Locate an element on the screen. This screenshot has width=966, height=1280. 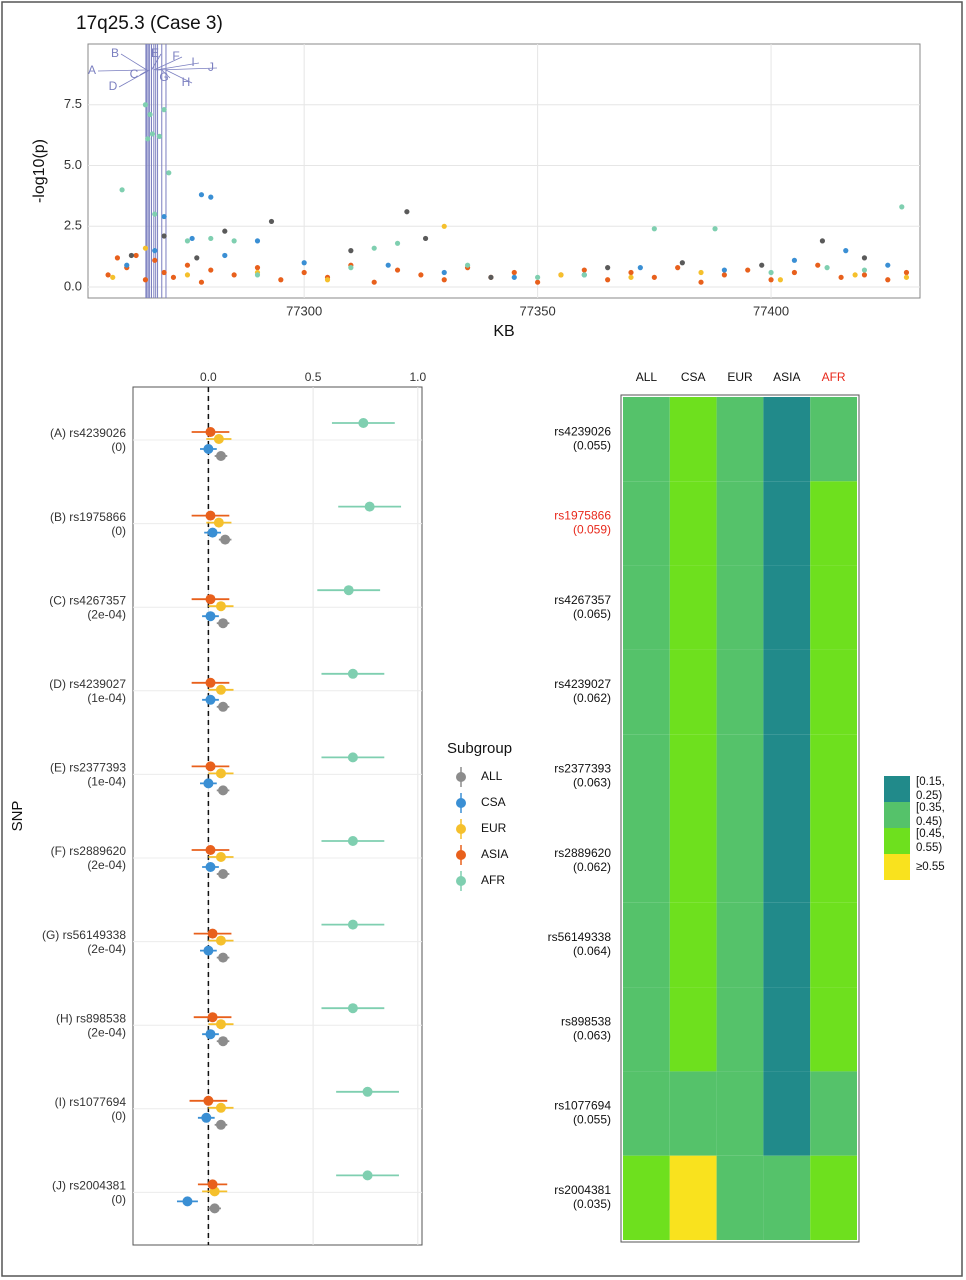
row-label: rs898538 is located at coordinates (586, 1021).